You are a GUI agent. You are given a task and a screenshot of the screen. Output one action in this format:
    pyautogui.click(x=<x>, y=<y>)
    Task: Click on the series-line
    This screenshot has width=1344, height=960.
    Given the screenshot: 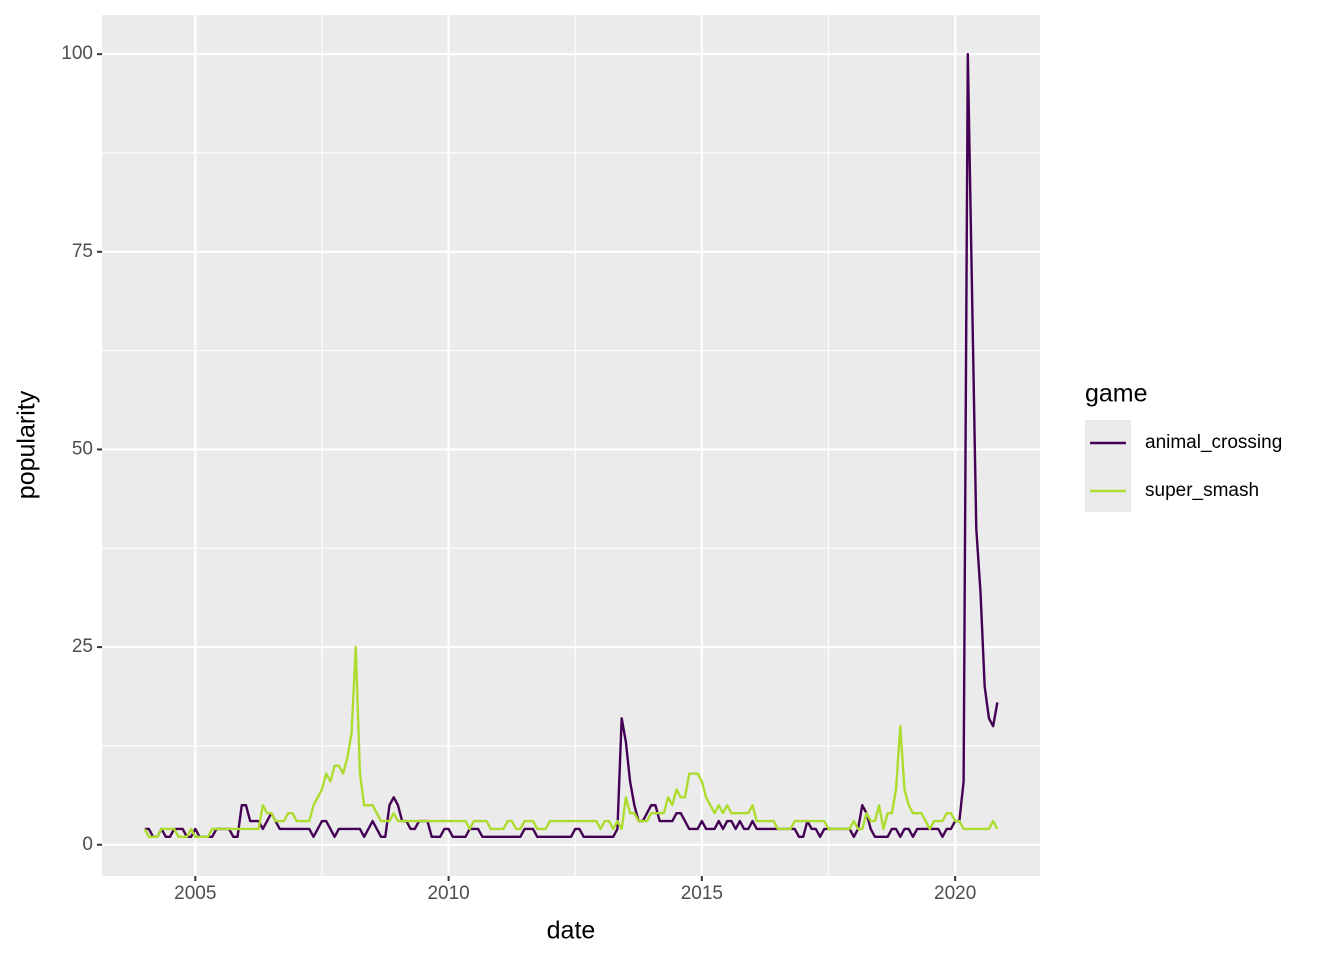 What is the action you would take?
    pyautogui.click(x=571, y=742)
    